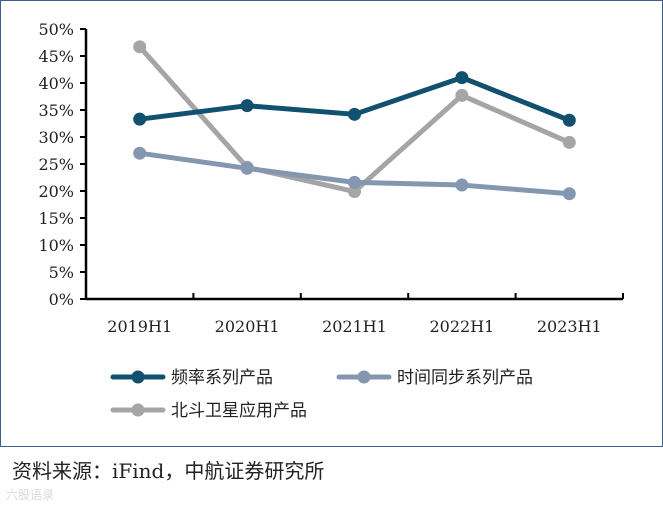  Describe the element at coordinates (56, 191) in the screenshot. I see `y-tick-label: 20%` at that location.